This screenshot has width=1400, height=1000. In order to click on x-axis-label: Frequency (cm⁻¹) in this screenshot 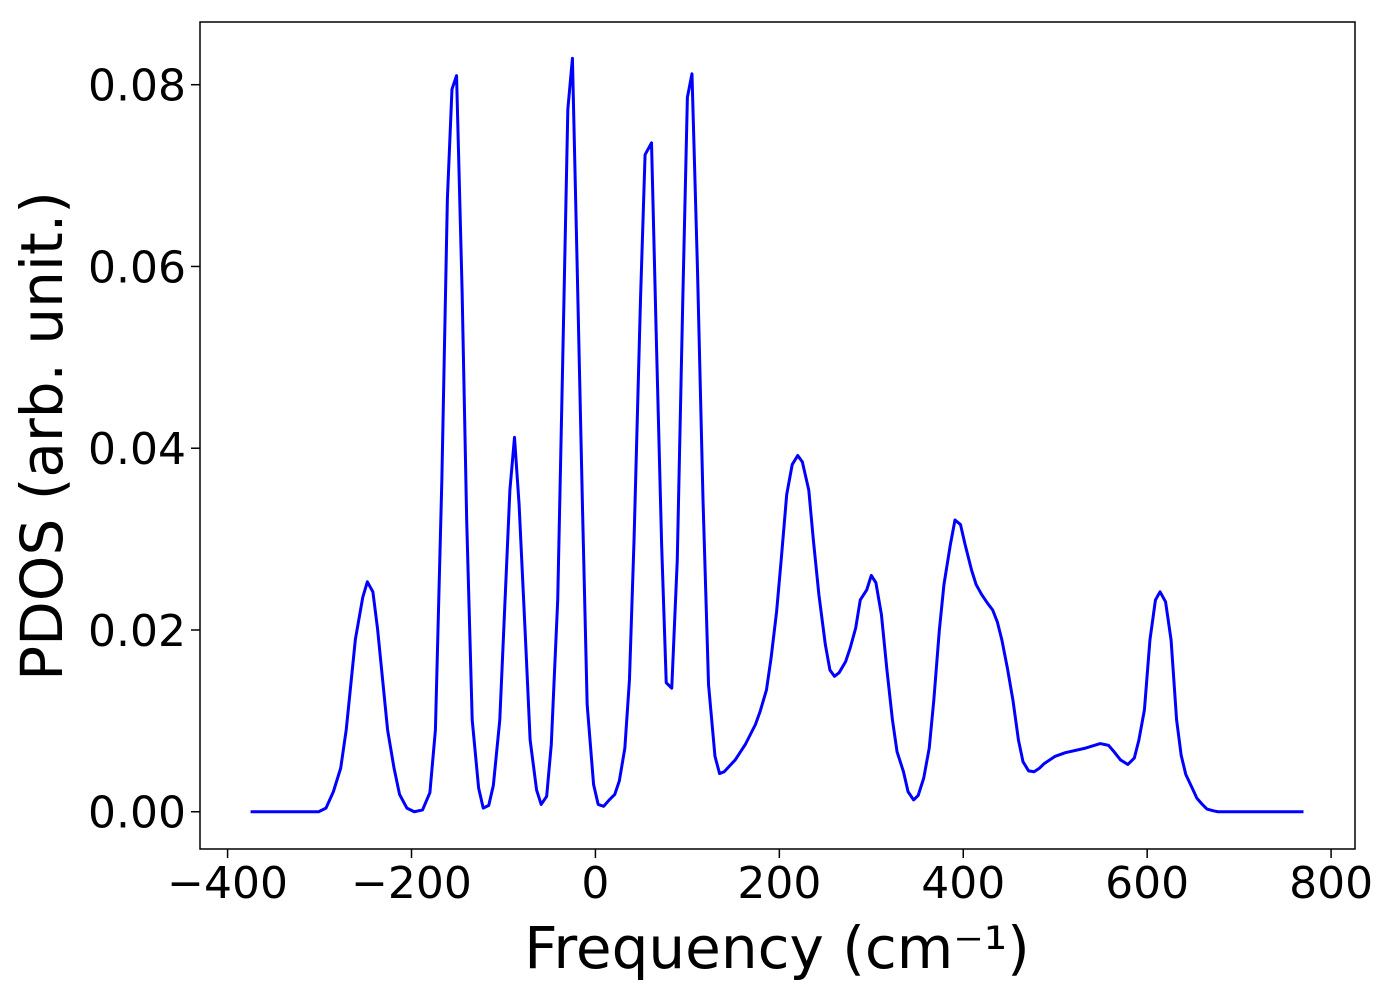, I will do `click(777, 948)`.